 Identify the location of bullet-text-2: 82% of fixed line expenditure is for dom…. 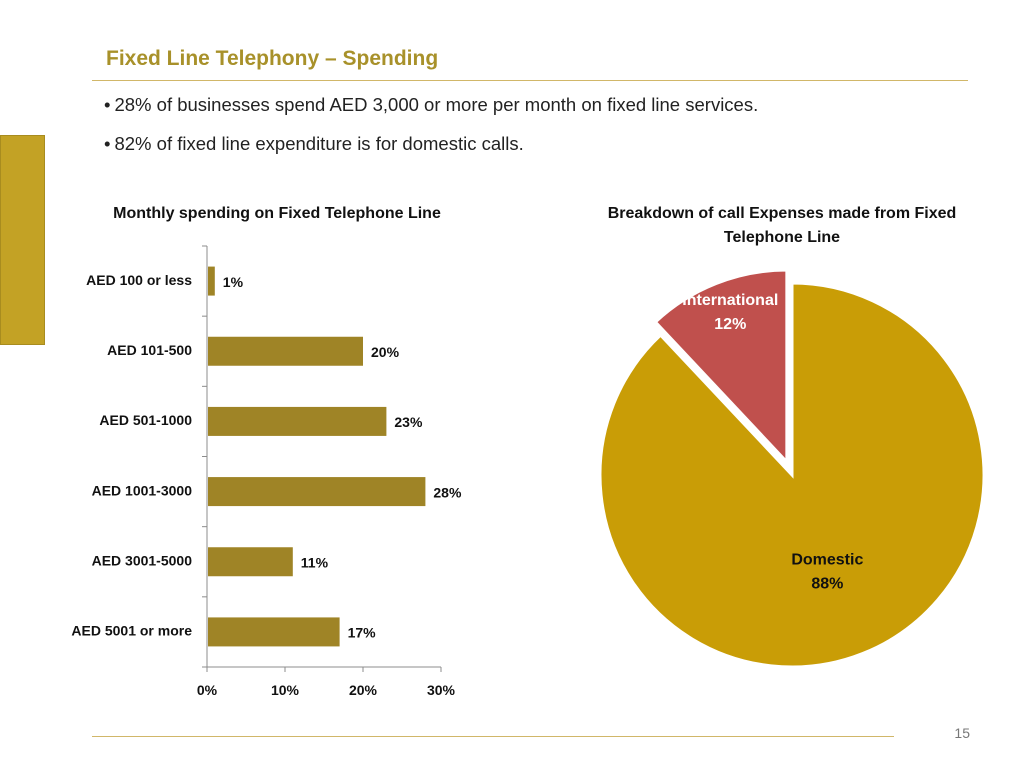
(319, 143).